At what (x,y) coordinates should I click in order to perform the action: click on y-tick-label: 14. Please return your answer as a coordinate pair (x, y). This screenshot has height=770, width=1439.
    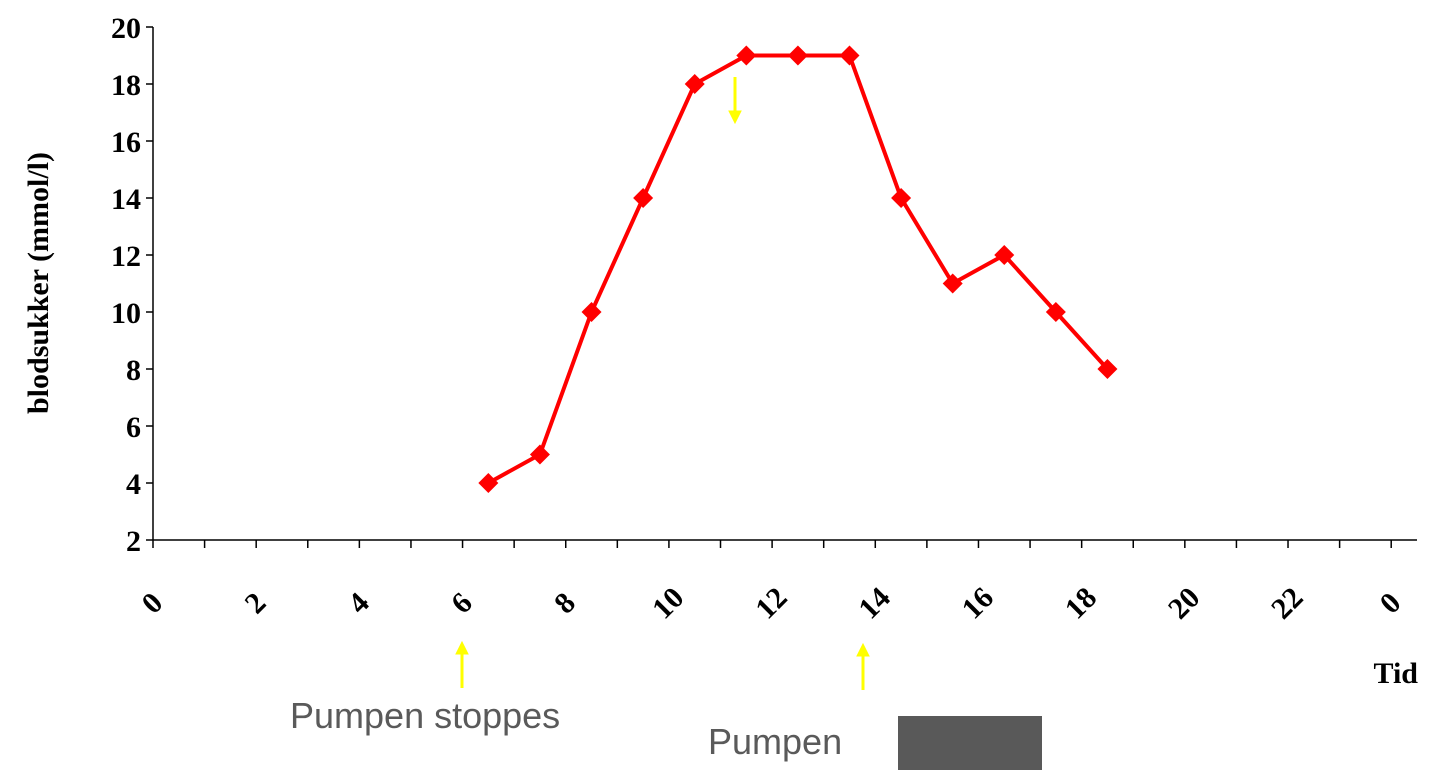
    Looking at the image, I should click on (126, 199).